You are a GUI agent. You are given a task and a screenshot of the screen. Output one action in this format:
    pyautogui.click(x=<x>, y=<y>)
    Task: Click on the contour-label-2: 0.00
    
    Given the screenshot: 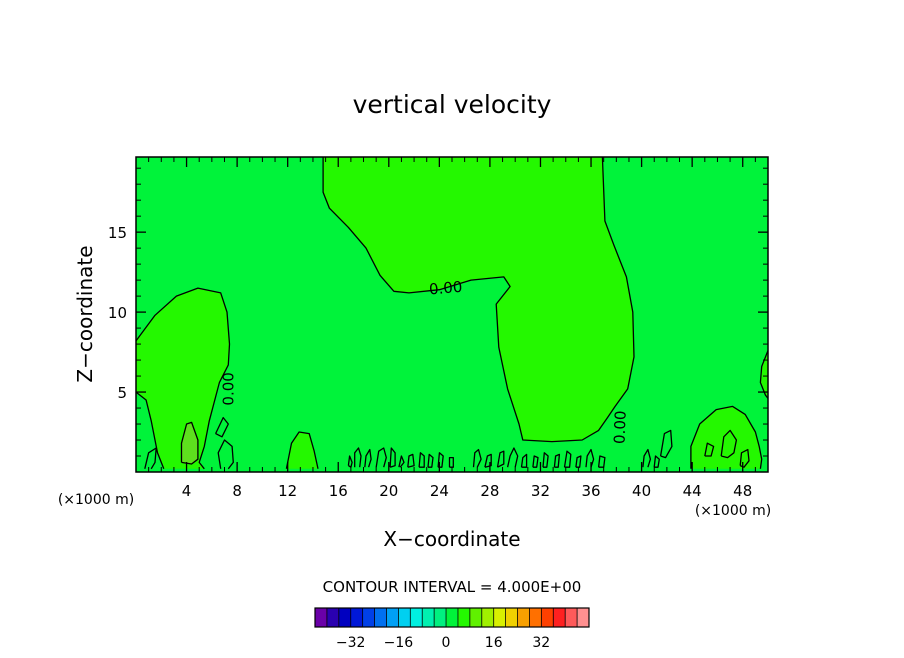 What is the action you would take?
    pyautogui.click(x=620, y=427)
    